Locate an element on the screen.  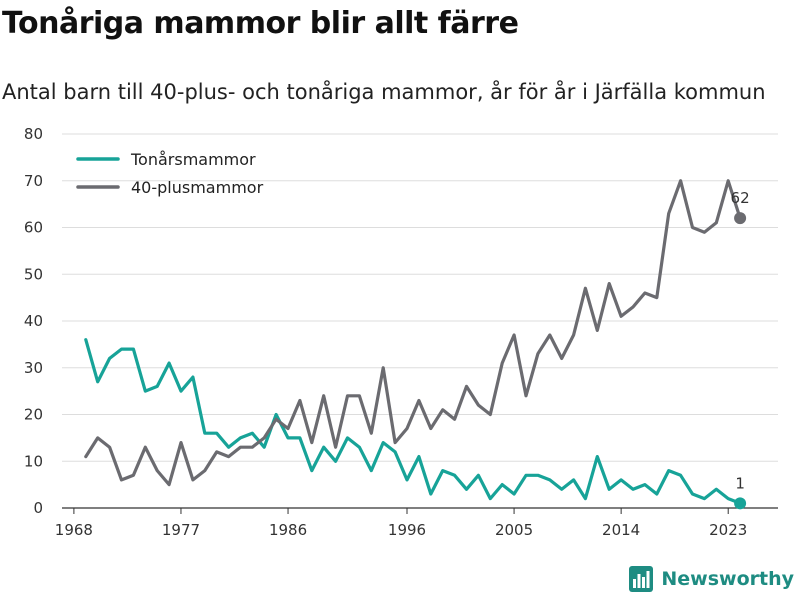
y-tick-label: 80 is located at coordinates (33, 134).